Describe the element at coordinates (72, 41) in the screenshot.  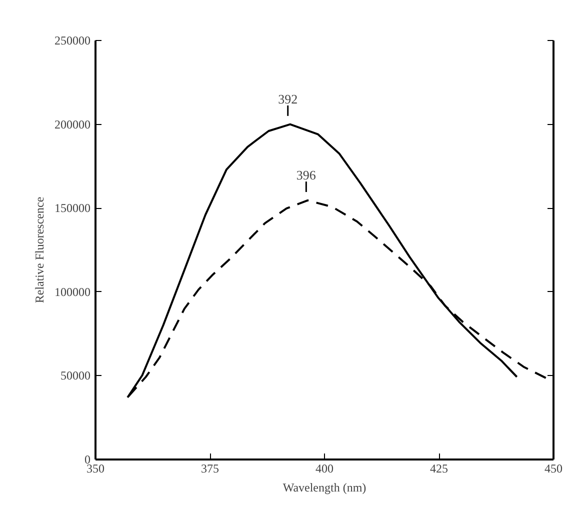
I see `y-tick-label: 250000` at that location.